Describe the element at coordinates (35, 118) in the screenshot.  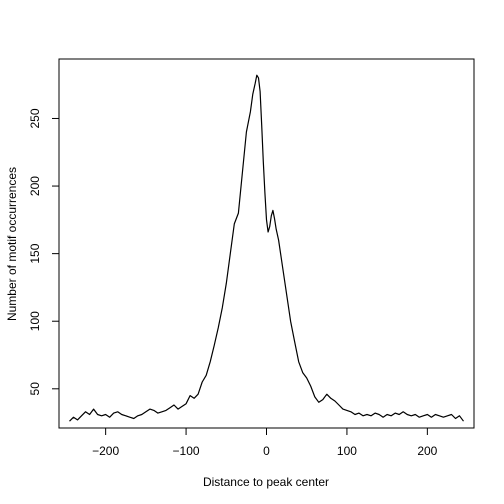
I see `y-tick-label: 250` at that location.